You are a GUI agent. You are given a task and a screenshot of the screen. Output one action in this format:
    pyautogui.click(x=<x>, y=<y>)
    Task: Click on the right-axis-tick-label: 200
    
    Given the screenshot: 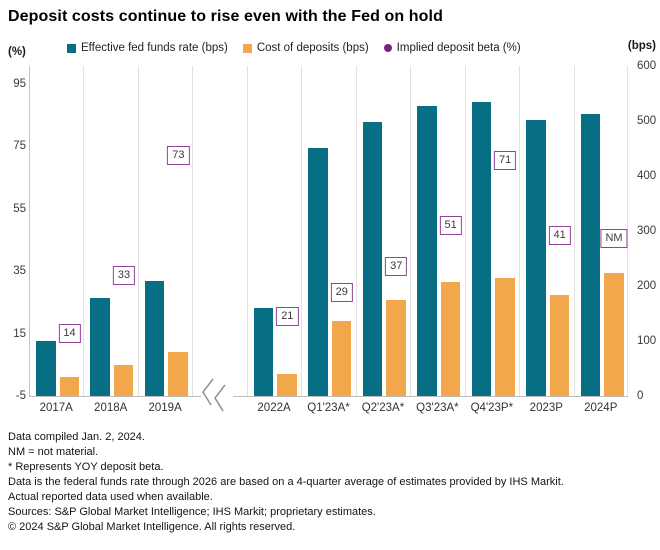 What is the action you would take?
    pyautogui.click(x=647, y=286)
    